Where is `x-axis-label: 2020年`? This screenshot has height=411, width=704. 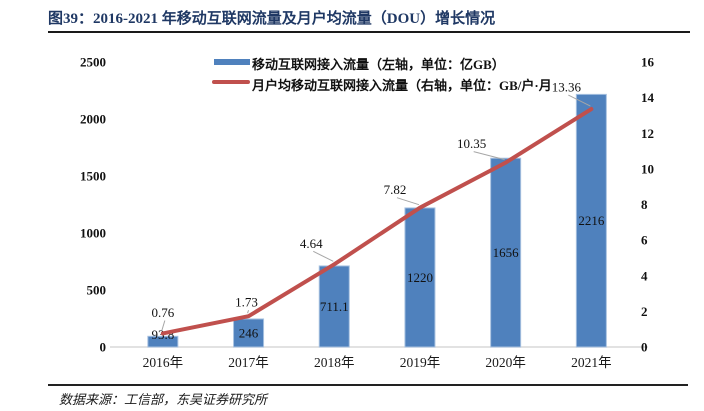 x-axis-label: 2020年 is located at coordinates (505, 362).